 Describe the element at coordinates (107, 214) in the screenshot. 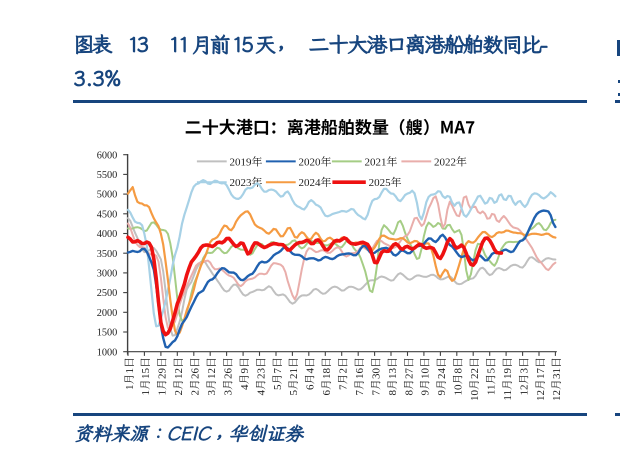

I see `svg-text: 4500` at that location.